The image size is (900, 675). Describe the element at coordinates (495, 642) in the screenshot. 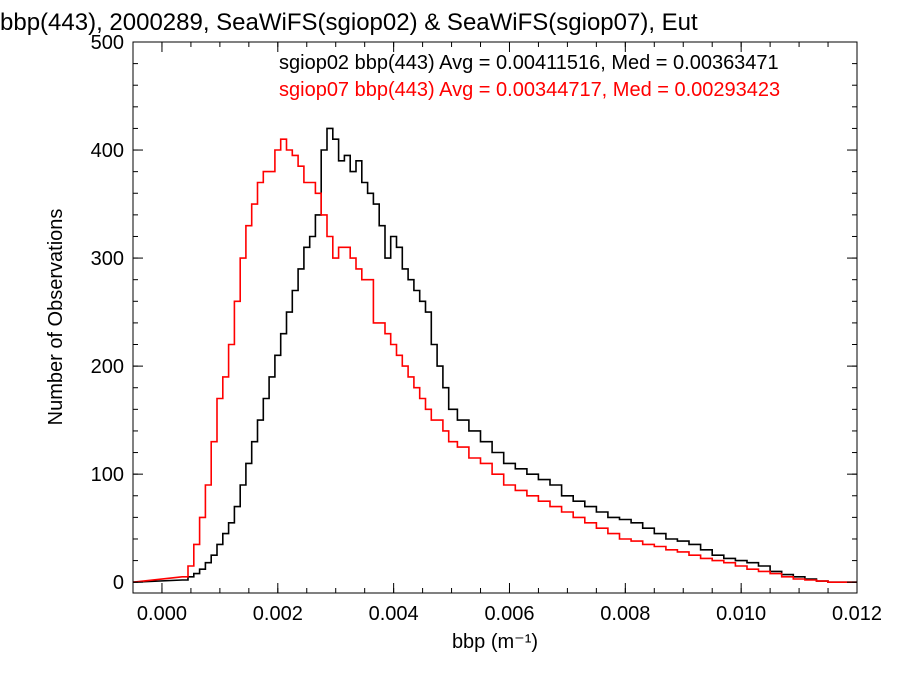

I see `x-axis-label: bbp (m⁻¹)` at that location.